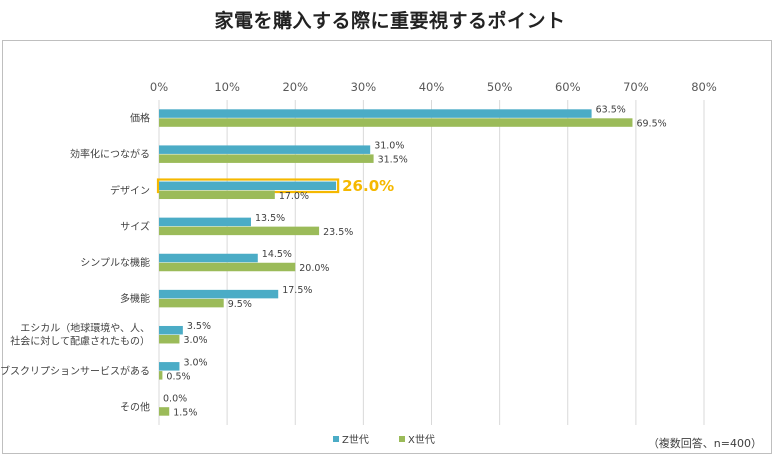 The height and width of the screenshot is (461, 780). I want to click on x-tick-label: 30%, so click(364, 87).